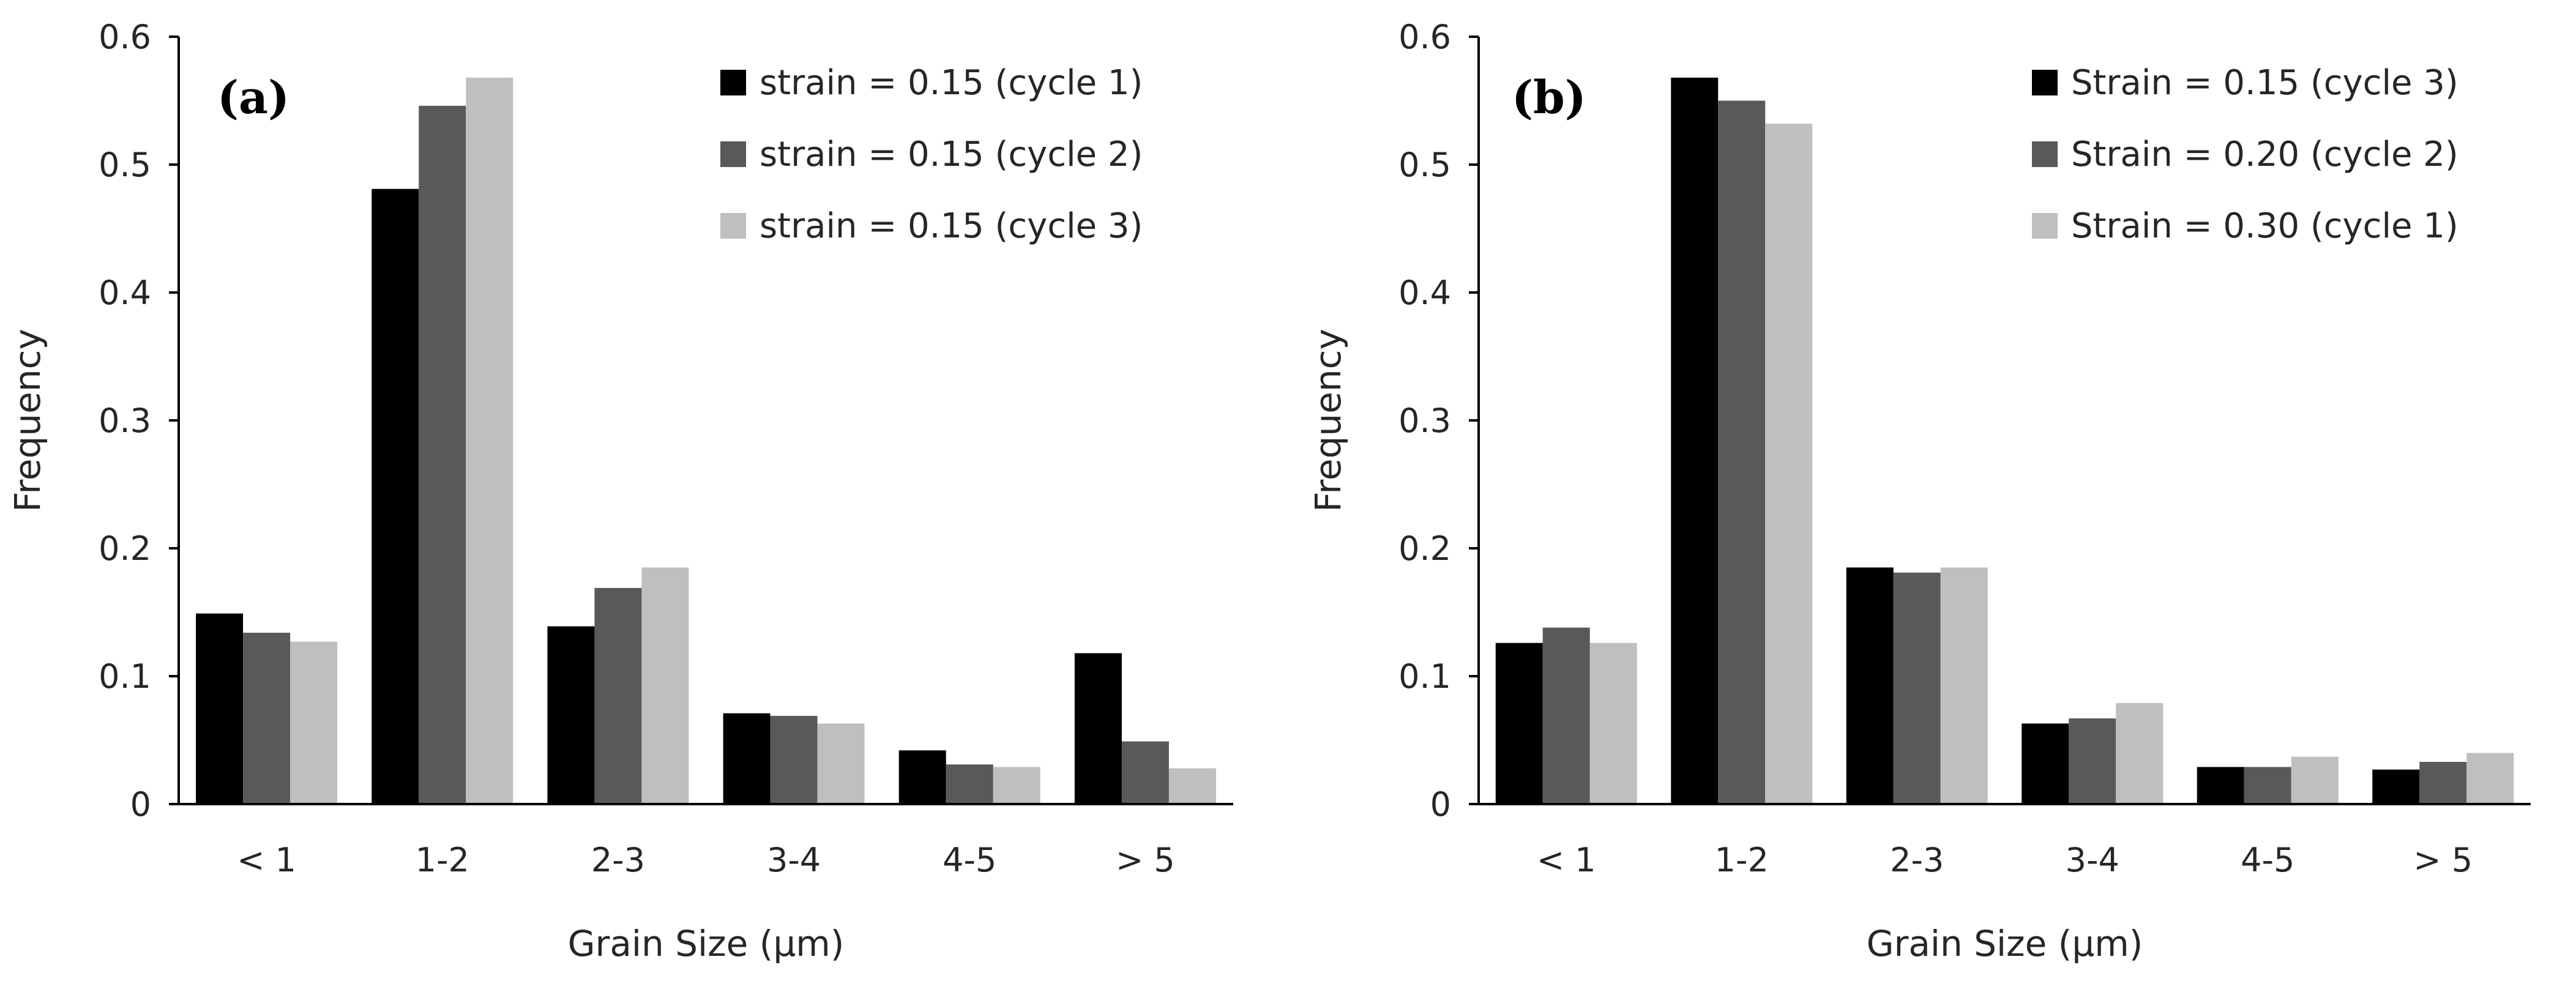  What do you see at coordinates (2264, 154) in the screenshot?
I see `legend-label-2: Strain = 0.20 (cycle 2)` at bounding box center [2264, 154].